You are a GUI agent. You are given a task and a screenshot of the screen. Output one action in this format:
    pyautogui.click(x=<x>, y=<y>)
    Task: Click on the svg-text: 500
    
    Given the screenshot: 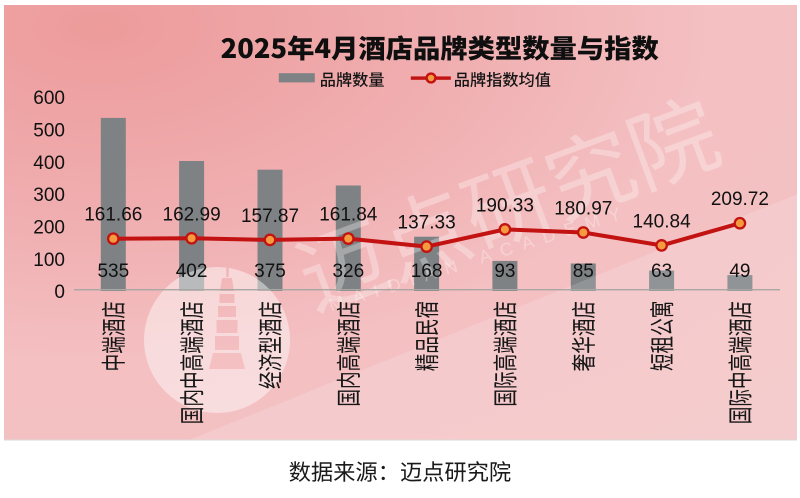 What is the action you would take?
    pyautogui.click(x=49, y=130)
    